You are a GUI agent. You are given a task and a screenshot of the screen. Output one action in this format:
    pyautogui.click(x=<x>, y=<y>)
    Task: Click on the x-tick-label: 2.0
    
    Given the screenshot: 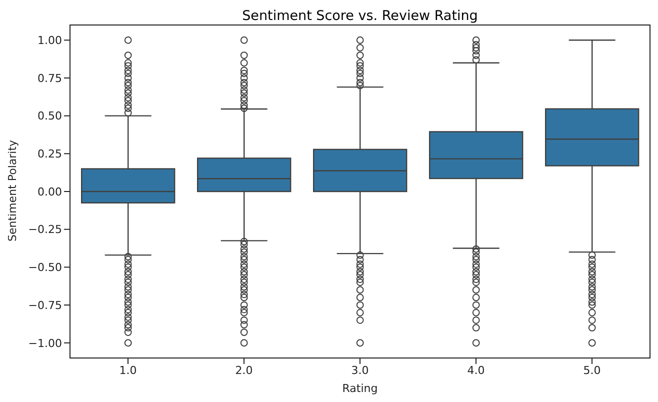 What is the action you would take?
    pyautogui.click(x=244, y=370)
    